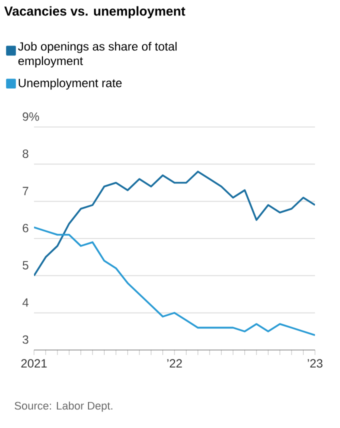 This screenshot has width=340, height=428. Describe the element at coordinates (34, 363) in the screenshot. I see `x-tick-label: 2021` at that location.